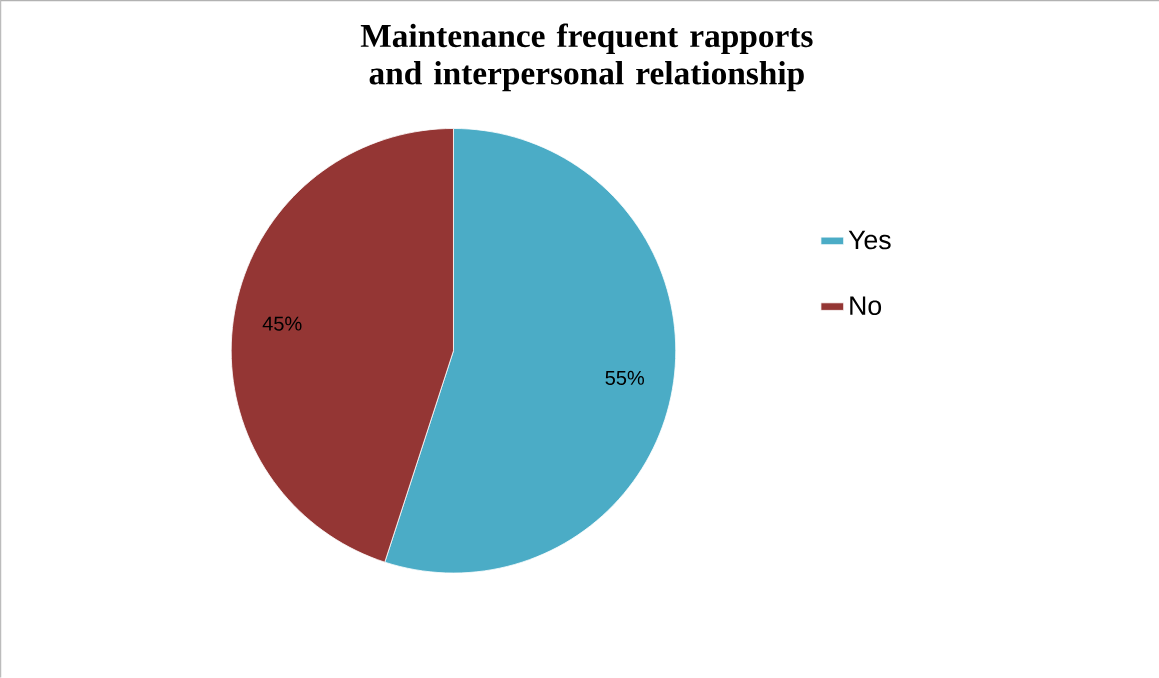  Describe the element at coordinates (282, 323) in the screenshot. I see `data-label: 45%` at that location.